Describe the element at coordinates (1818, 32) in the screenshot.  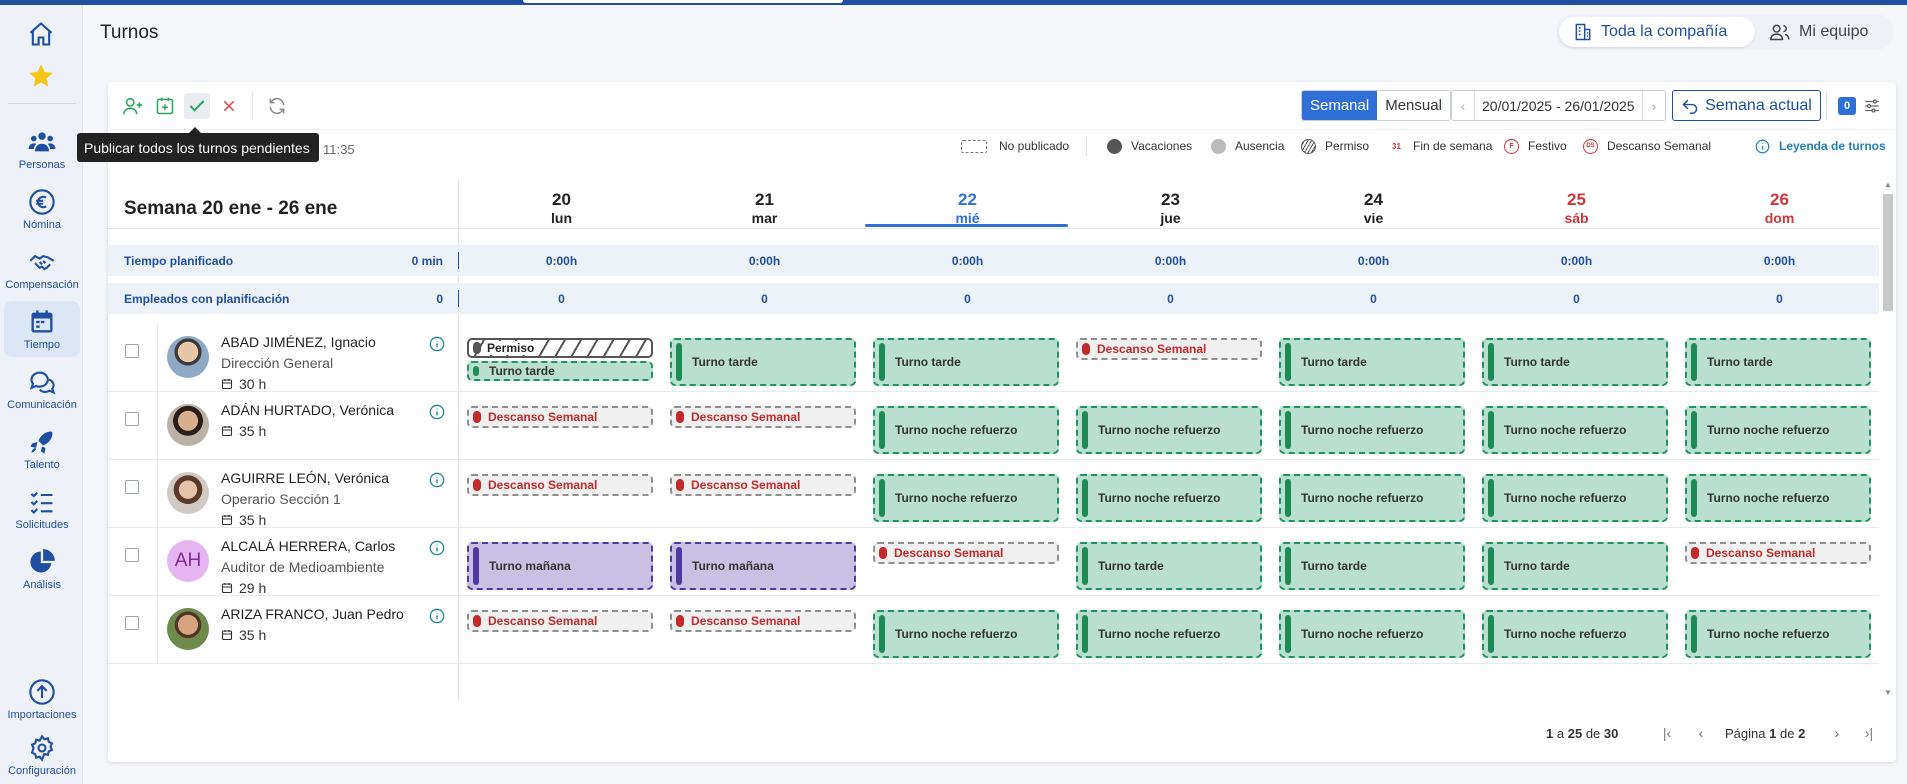
I see `scope-team-button: Mi equipo` at that location.